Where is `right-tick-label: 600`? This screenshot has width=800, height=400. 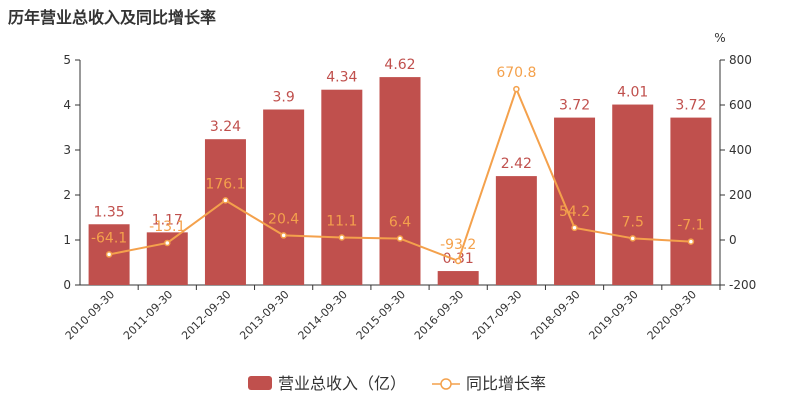 right-tick-label: 600 is located at coordinates (740, 105).